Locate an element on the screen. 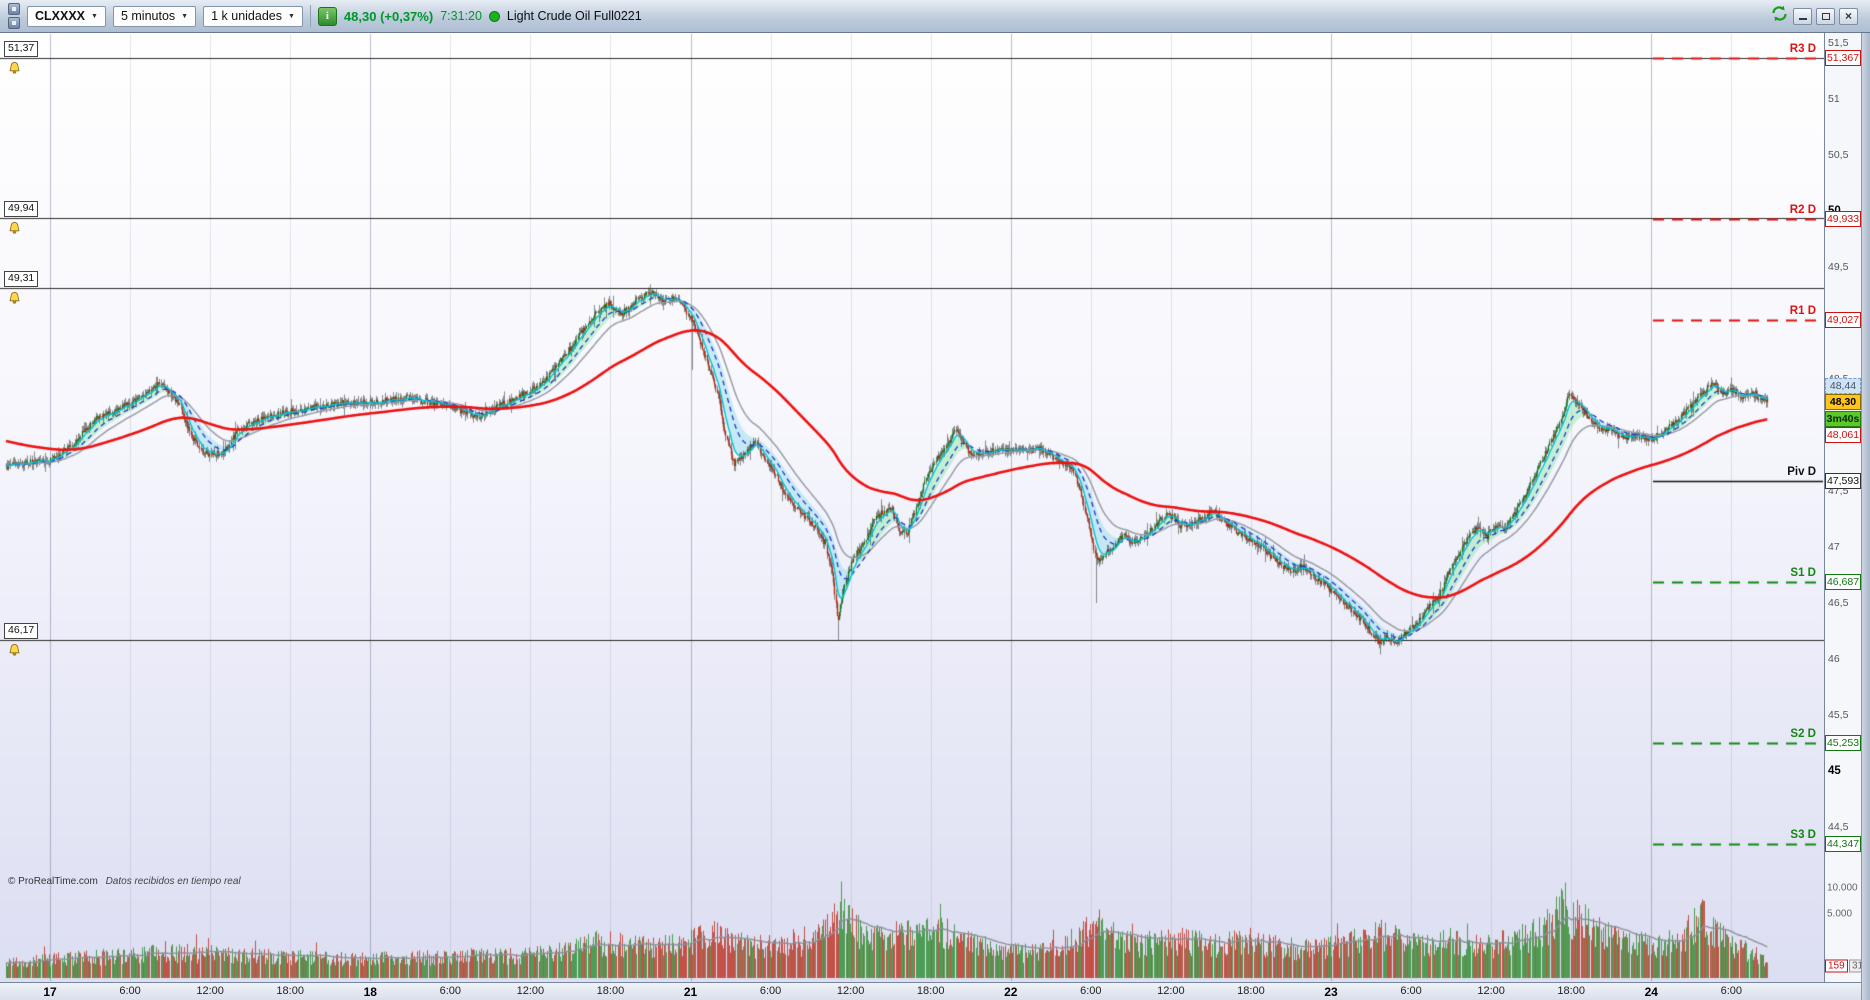  time-axis is located at coordinates (931, 991).